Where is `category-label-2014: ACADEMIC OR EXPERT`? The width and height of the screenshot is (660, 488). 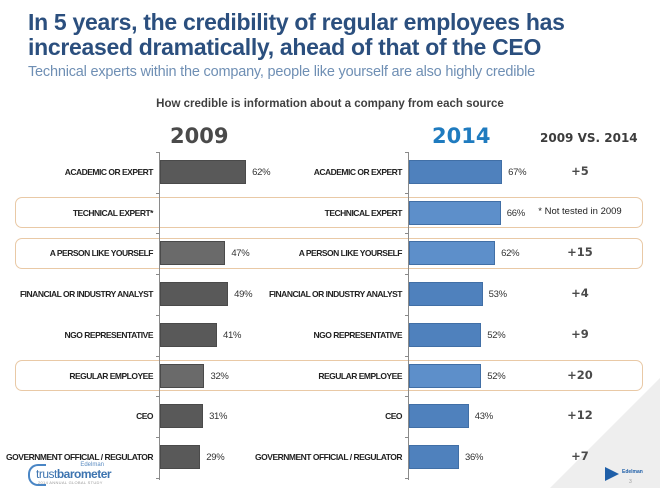
category-label-2014: ACADEMIC OR EXPERT is located at coordinates (358, 172).